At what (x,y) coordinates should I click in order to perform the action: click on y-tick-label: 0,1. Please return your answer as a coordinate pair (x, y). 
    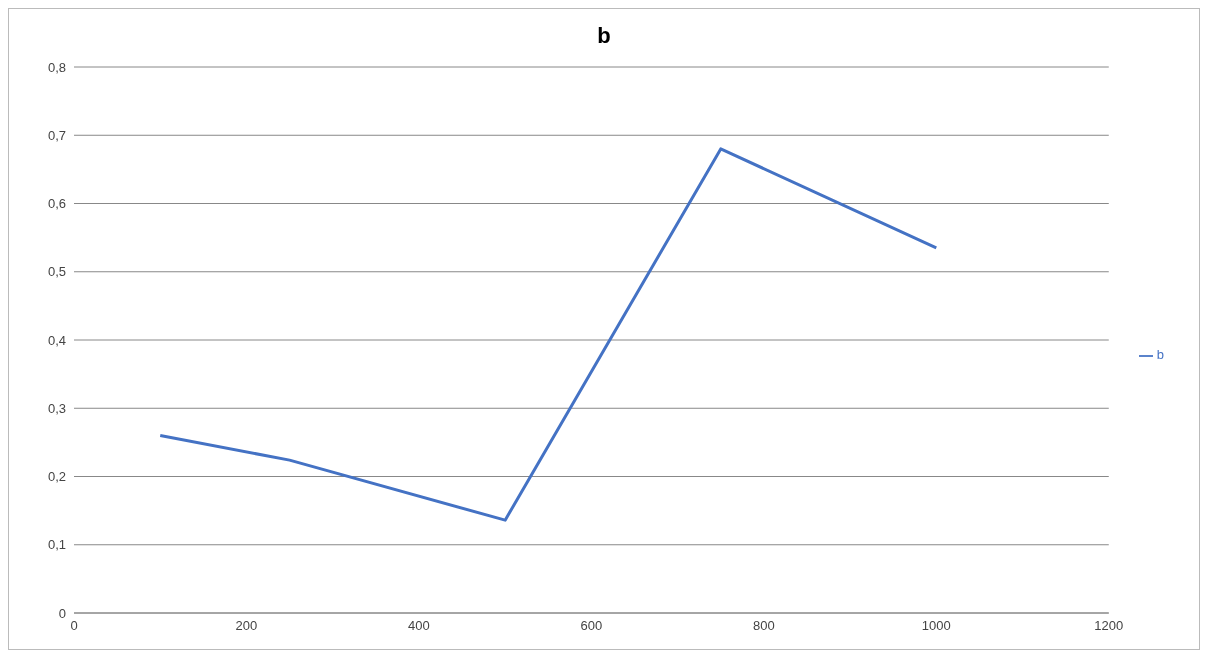
    Looking at the image, I should click on (56, 545).